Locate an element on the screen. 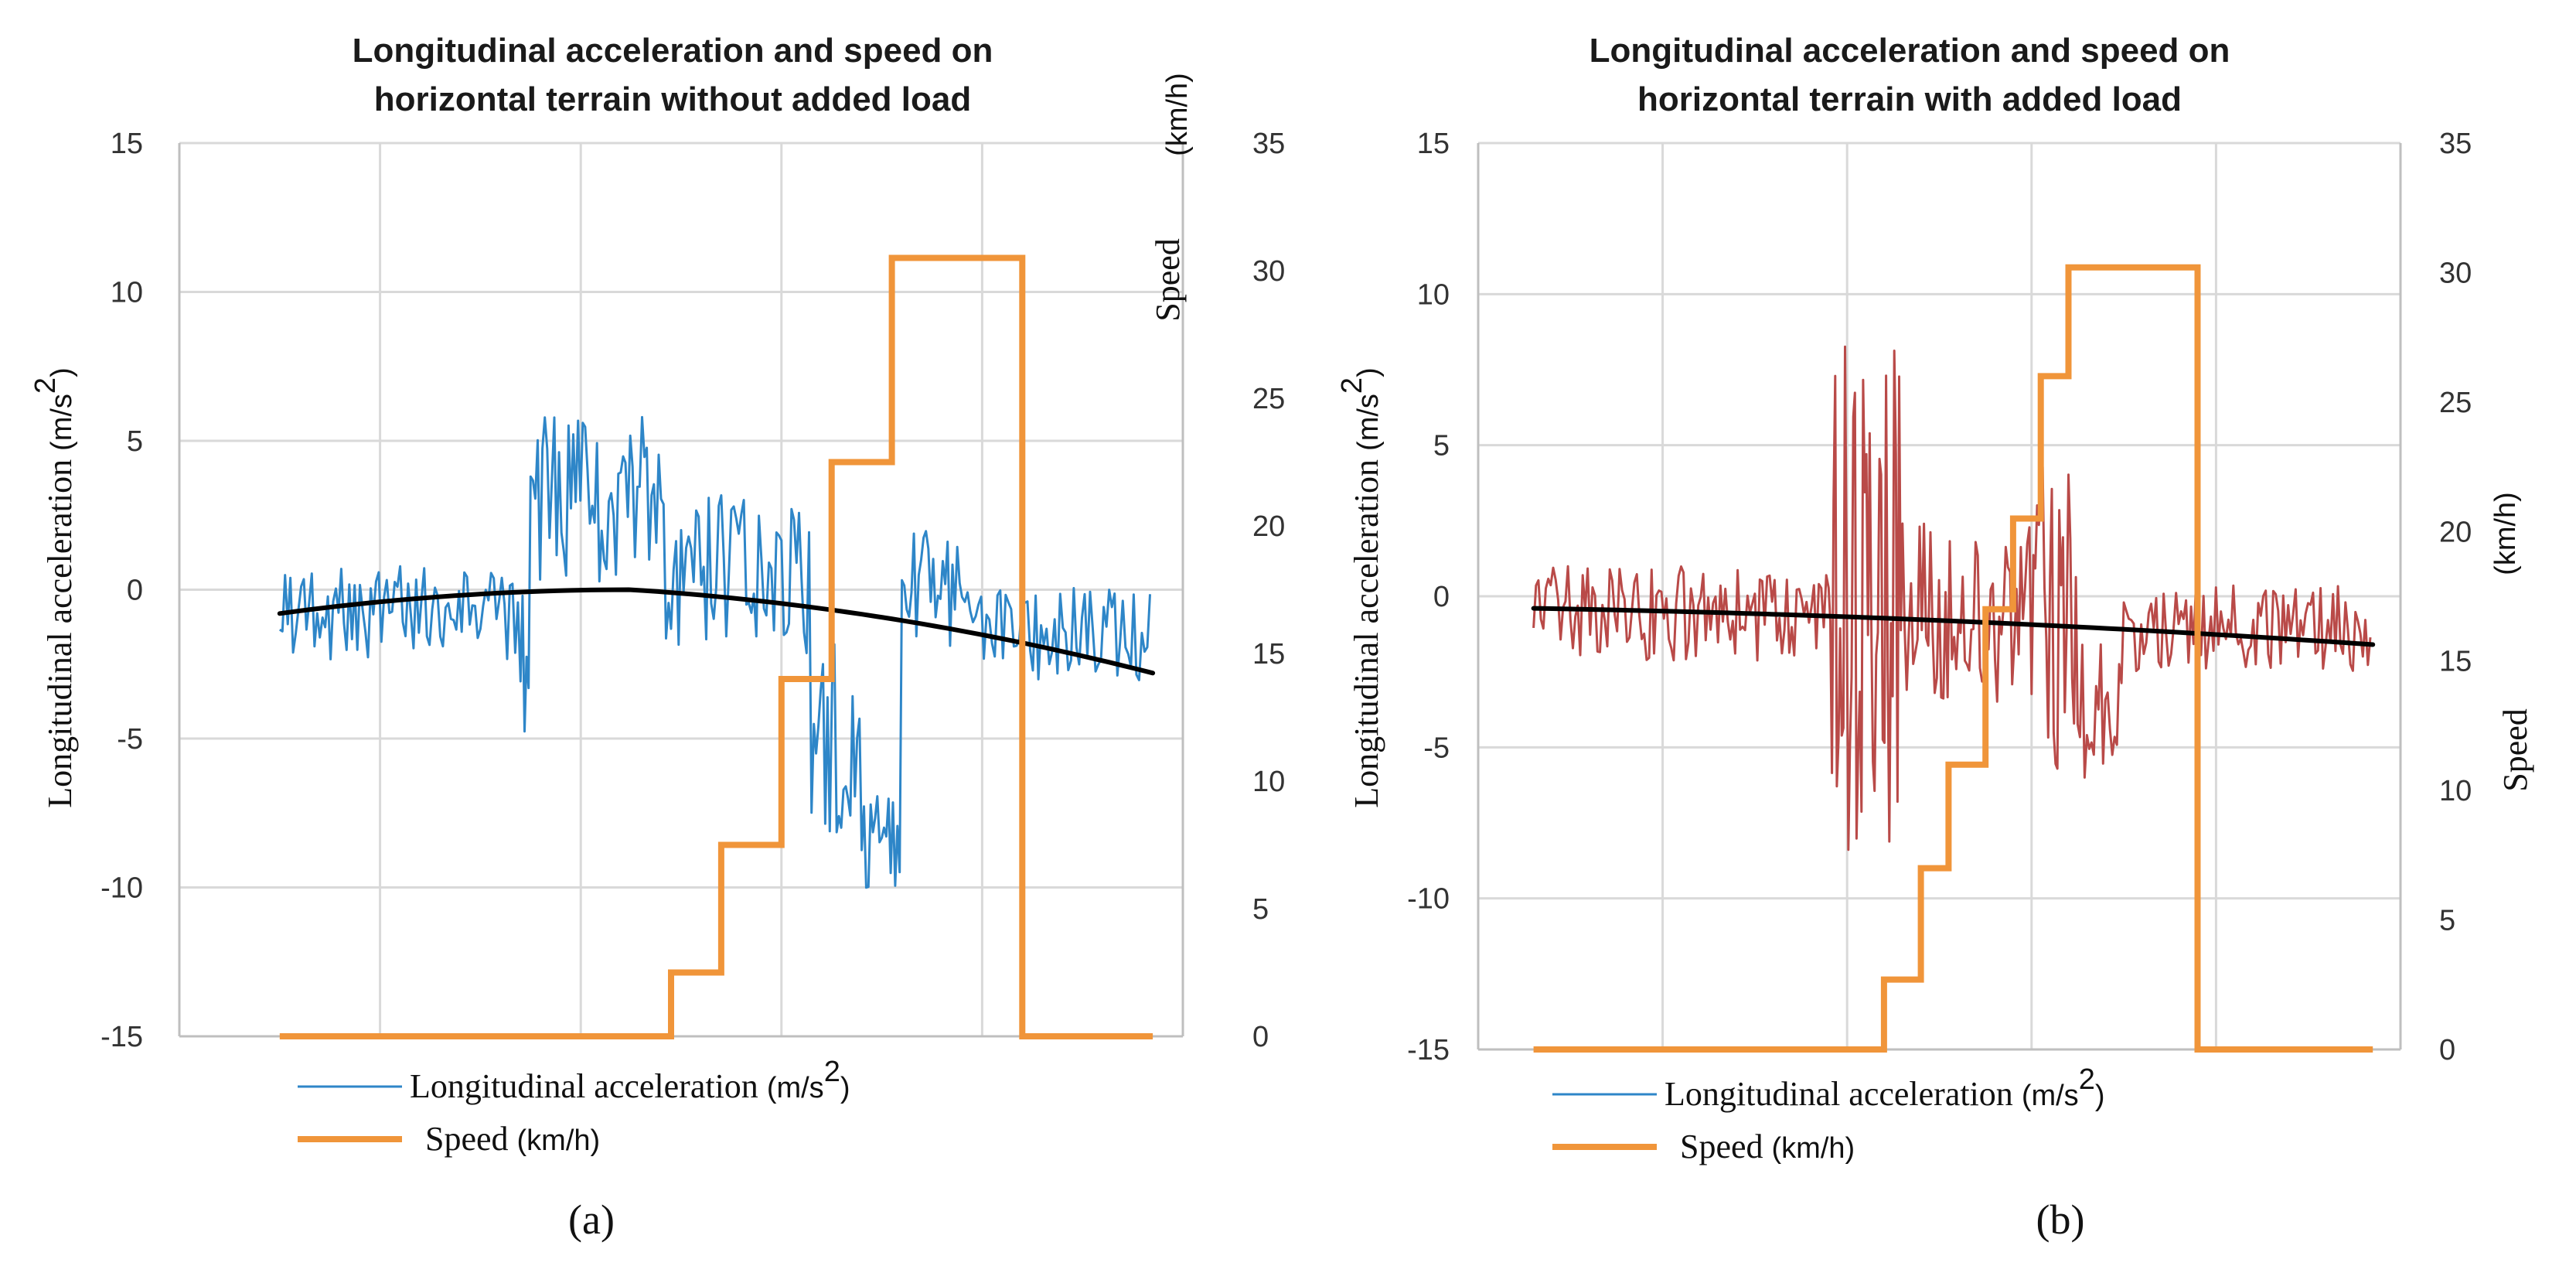  chart-title-line2: horizontal terrain with added load is located at coordinates (1909, 99).